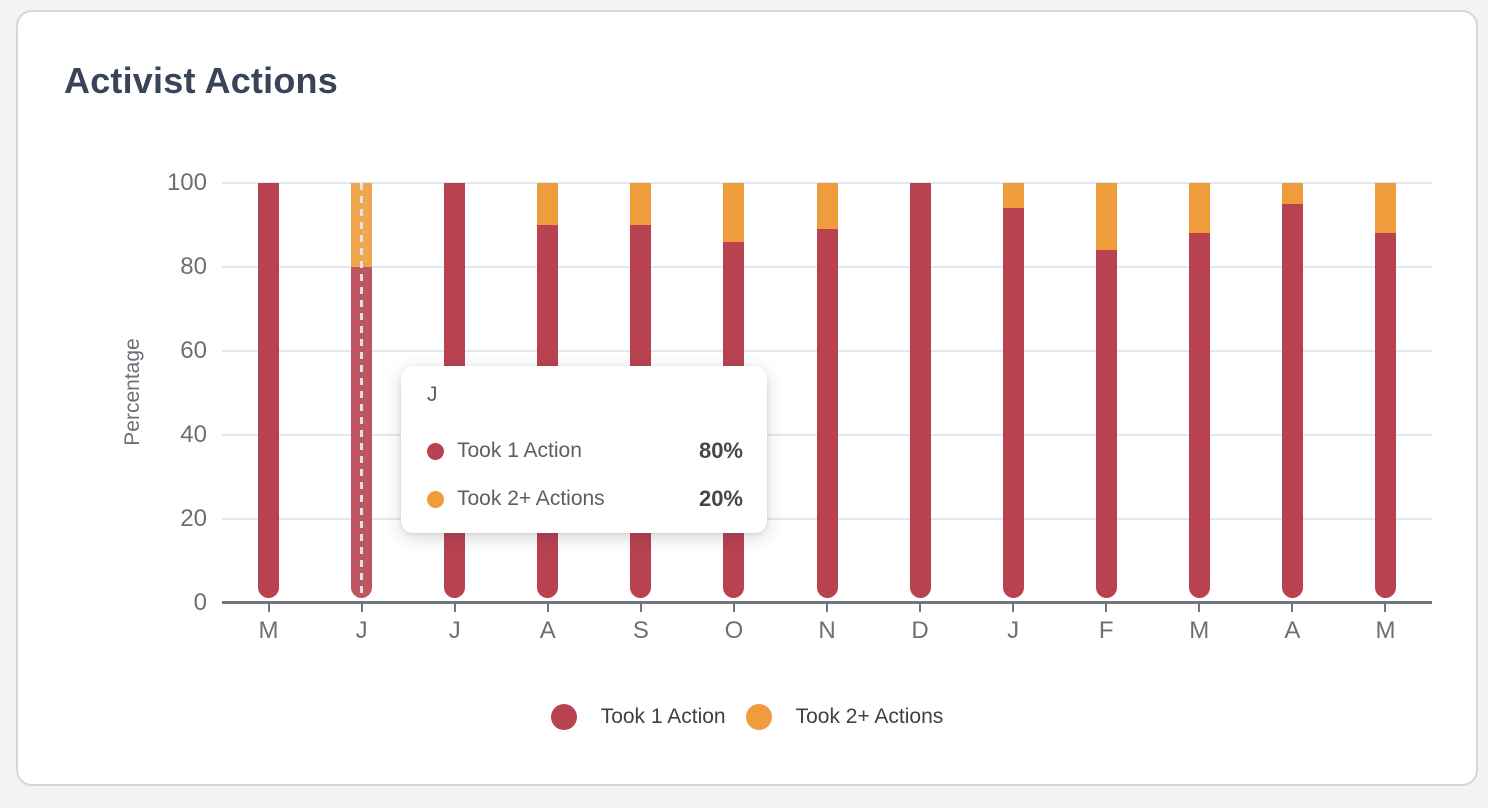 The height and width of the screenshot is (808, 1488). Describe the element at coordinates (200, 602) in the screenshot. I see `y-axis-tick-0: 0` at that location.